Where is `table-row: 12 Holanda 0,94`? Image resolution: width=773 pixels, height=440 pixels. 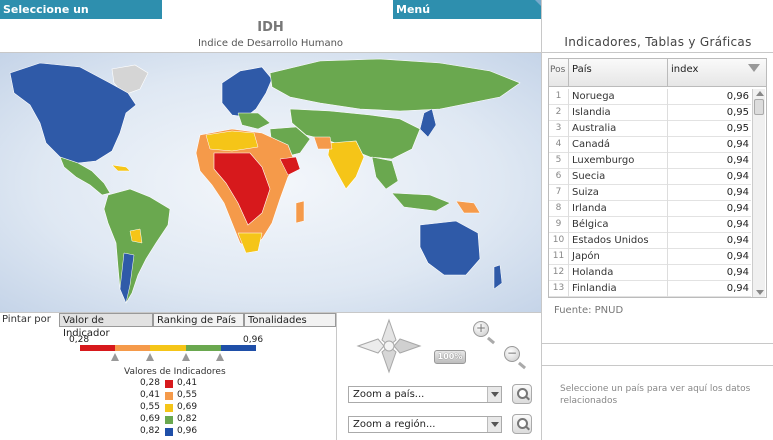
table-row: 12 Holanda 0,94 is located at coordinates (650, 273).